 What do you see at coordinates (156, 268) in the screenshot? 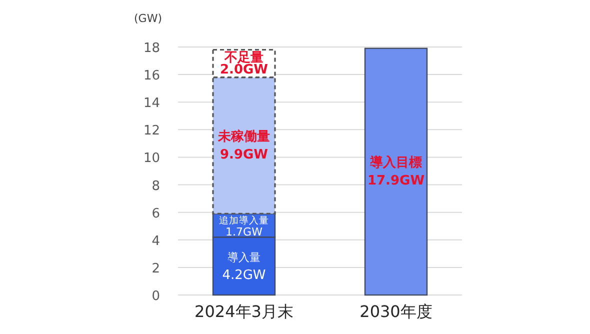
I see `y-tick-label: 2` at bounding box center [156, 268].